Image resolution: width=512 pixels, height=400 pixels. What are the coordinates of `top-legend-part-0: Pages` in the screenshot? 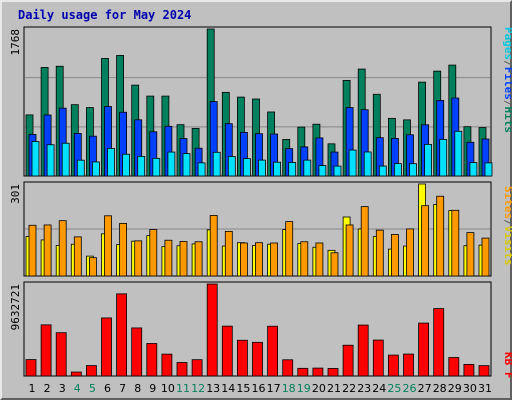 It's located at (507, 43).